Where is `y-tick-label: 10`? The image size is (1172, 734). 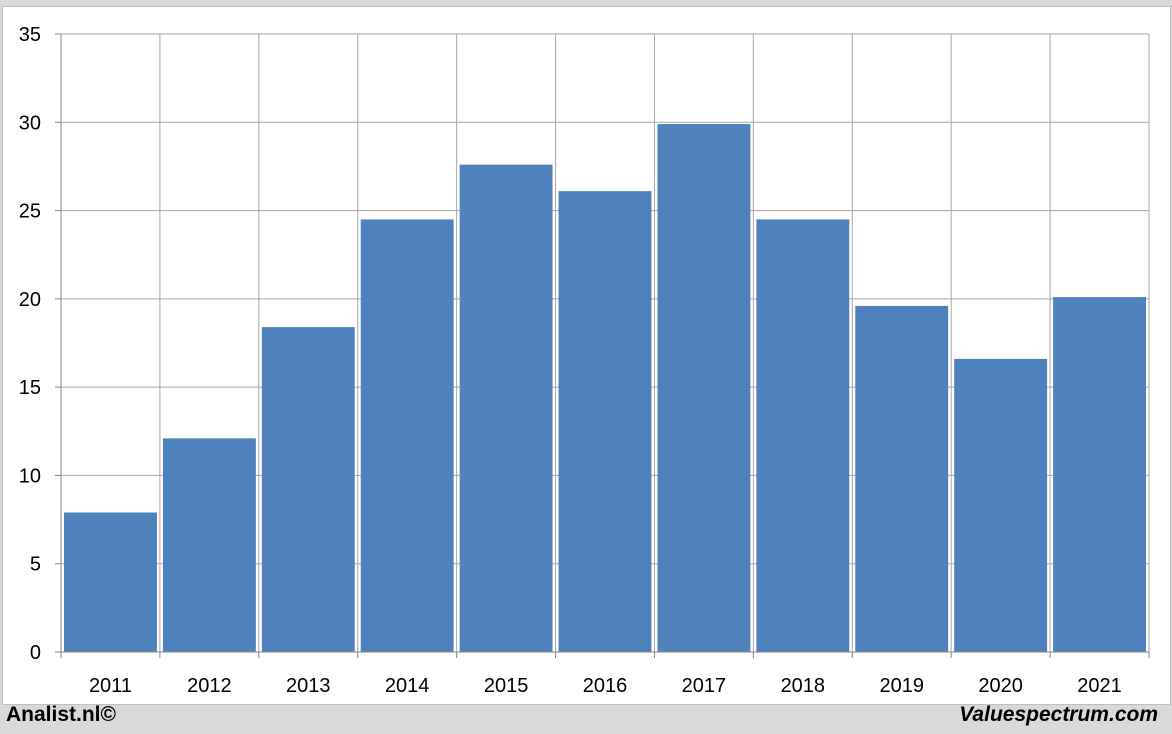
y-tick-label: 10 is located at coordinates (30, 476).